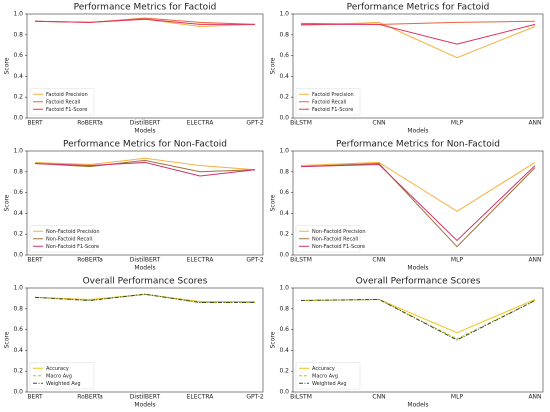 Image resolution: width=550 pixels, height=412 pixels. What do you see at coordinates (418, 282) in the screenshot?
I see `chart-title: Overall Performance Scores` at bounding box center [418, 282].